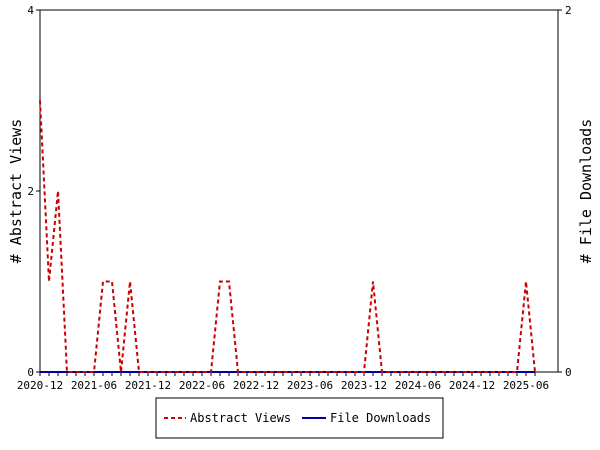 This screenshot has height=450, width=600. Describe the element at coordinates (16, 191) in the screenshot. I see `left-axis-title: # Abstract Views` at that location.